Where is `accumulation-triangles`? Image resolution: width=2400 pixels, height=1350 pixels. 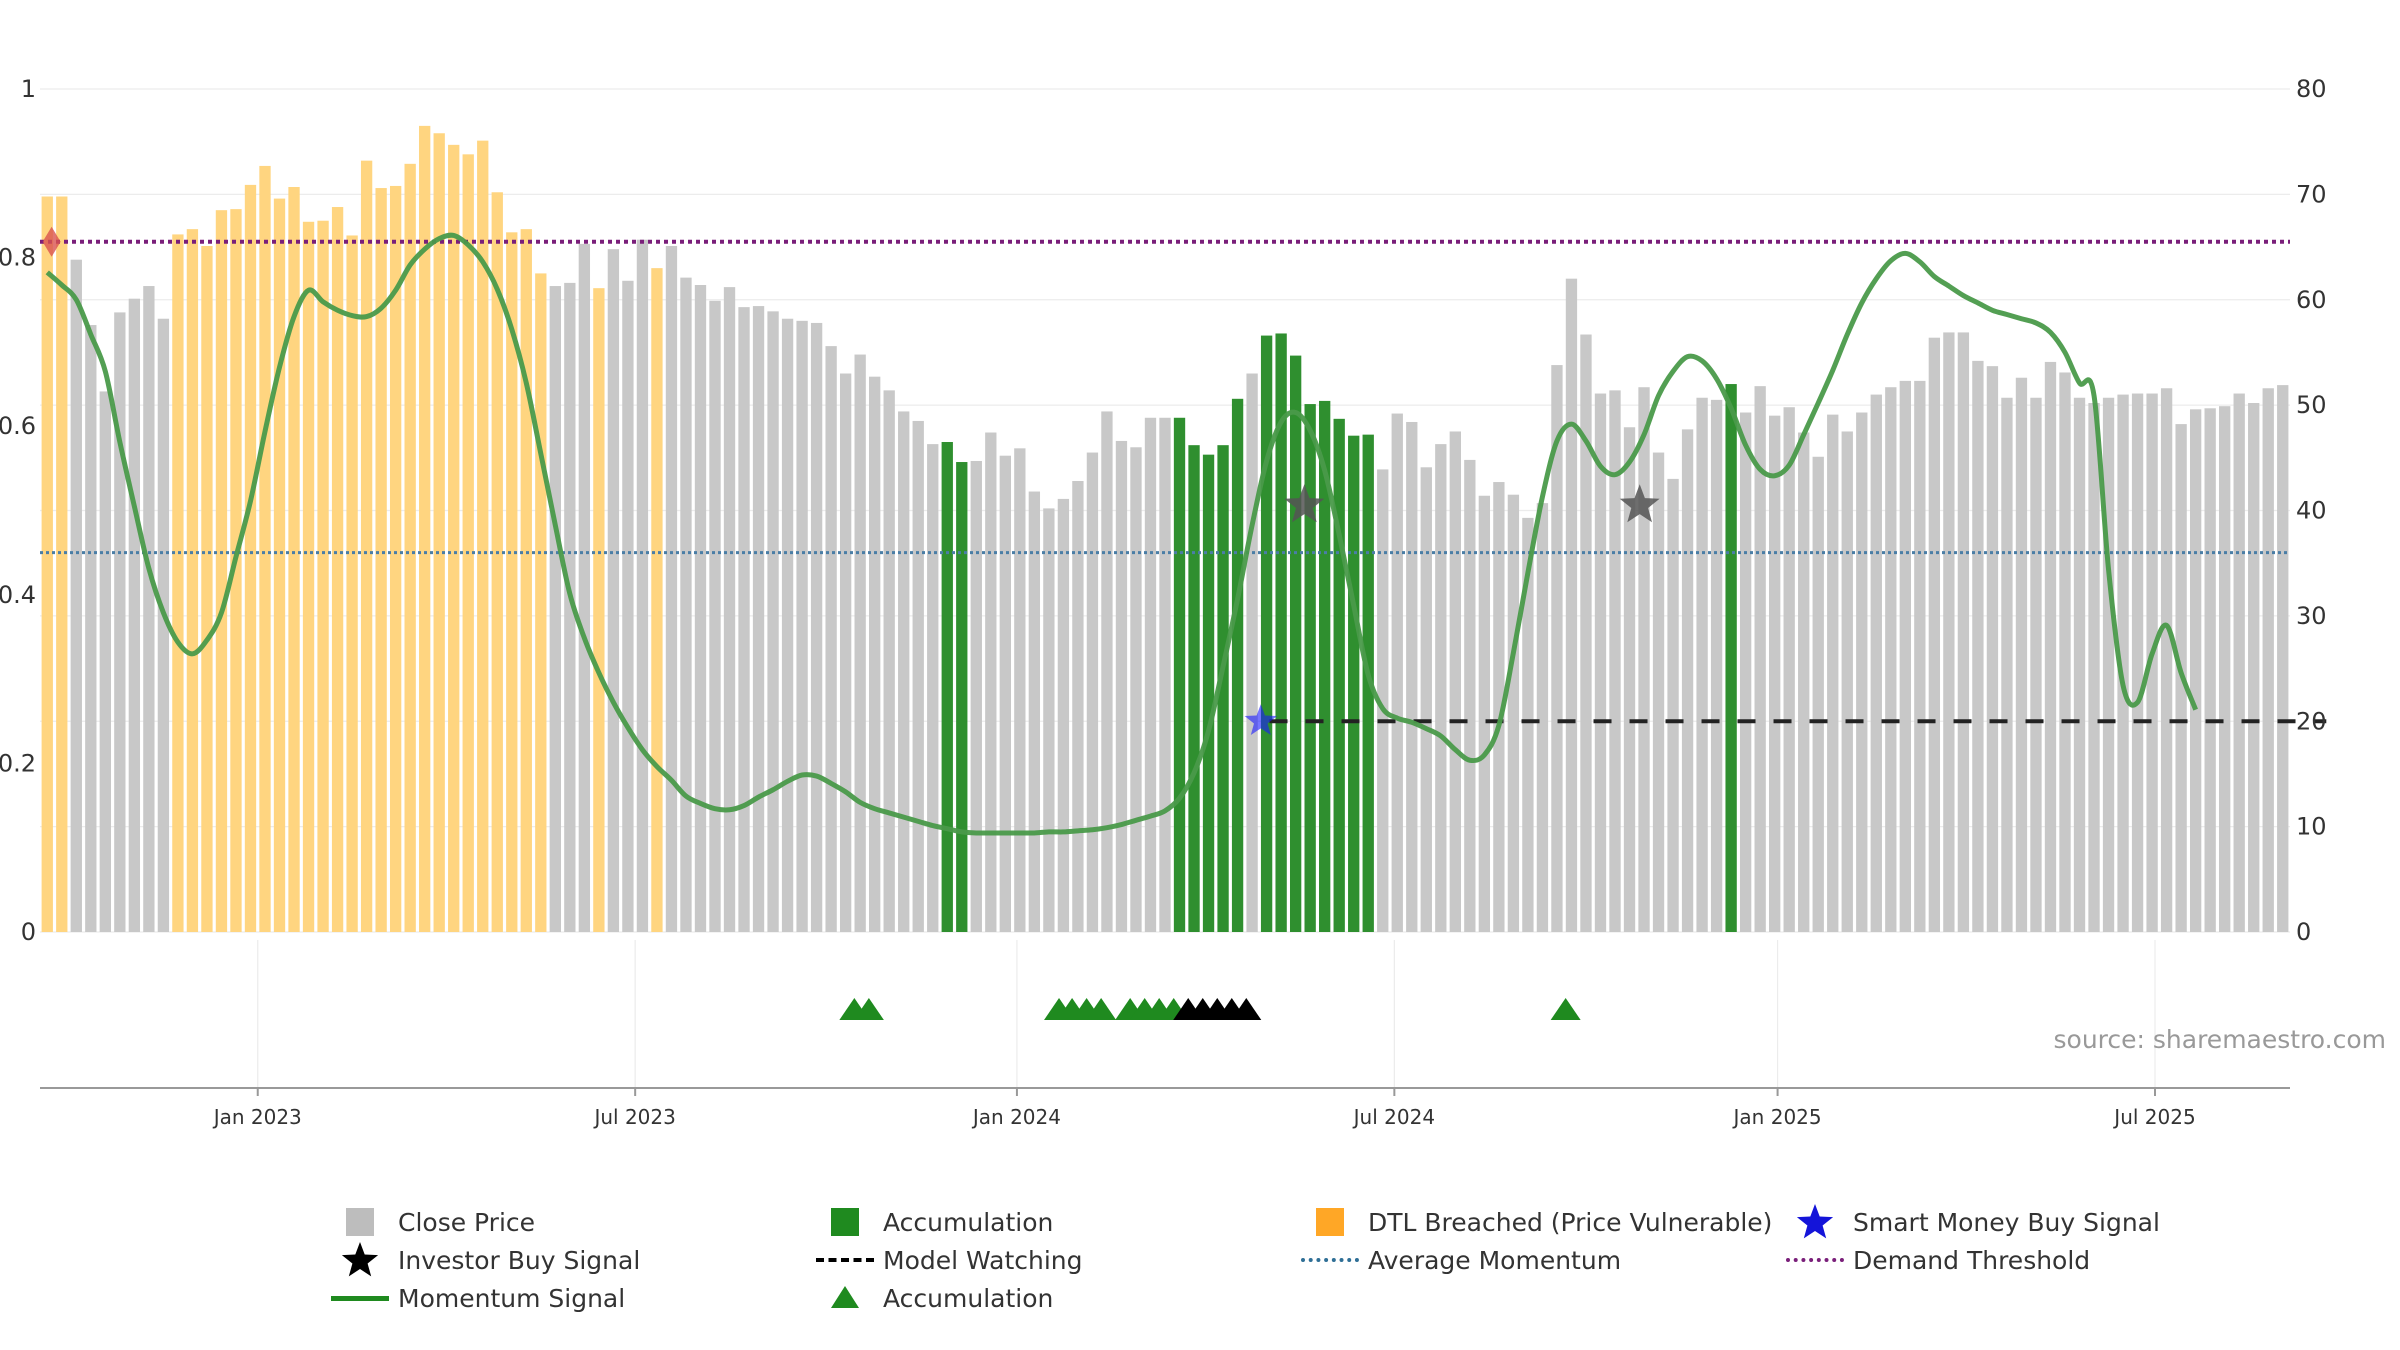
accumulation-triangles is located at coordinates (1210, 1009).